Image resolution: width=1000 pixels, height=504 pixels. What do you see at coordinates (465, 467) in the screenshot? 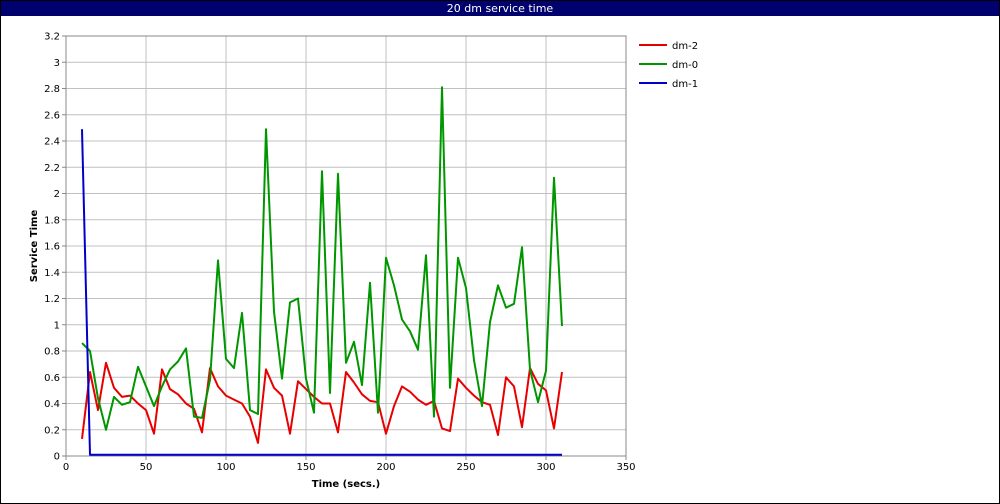
I see `x-tick-label: 250` at bounding box center [465, 467].